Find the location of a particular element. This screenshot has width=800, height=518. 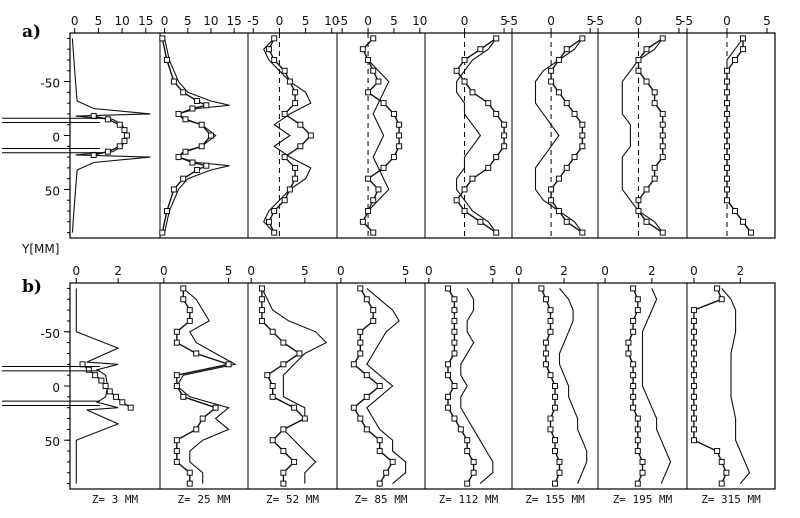

station-label: Z= 52 MM is located at coordinates (292, 499).